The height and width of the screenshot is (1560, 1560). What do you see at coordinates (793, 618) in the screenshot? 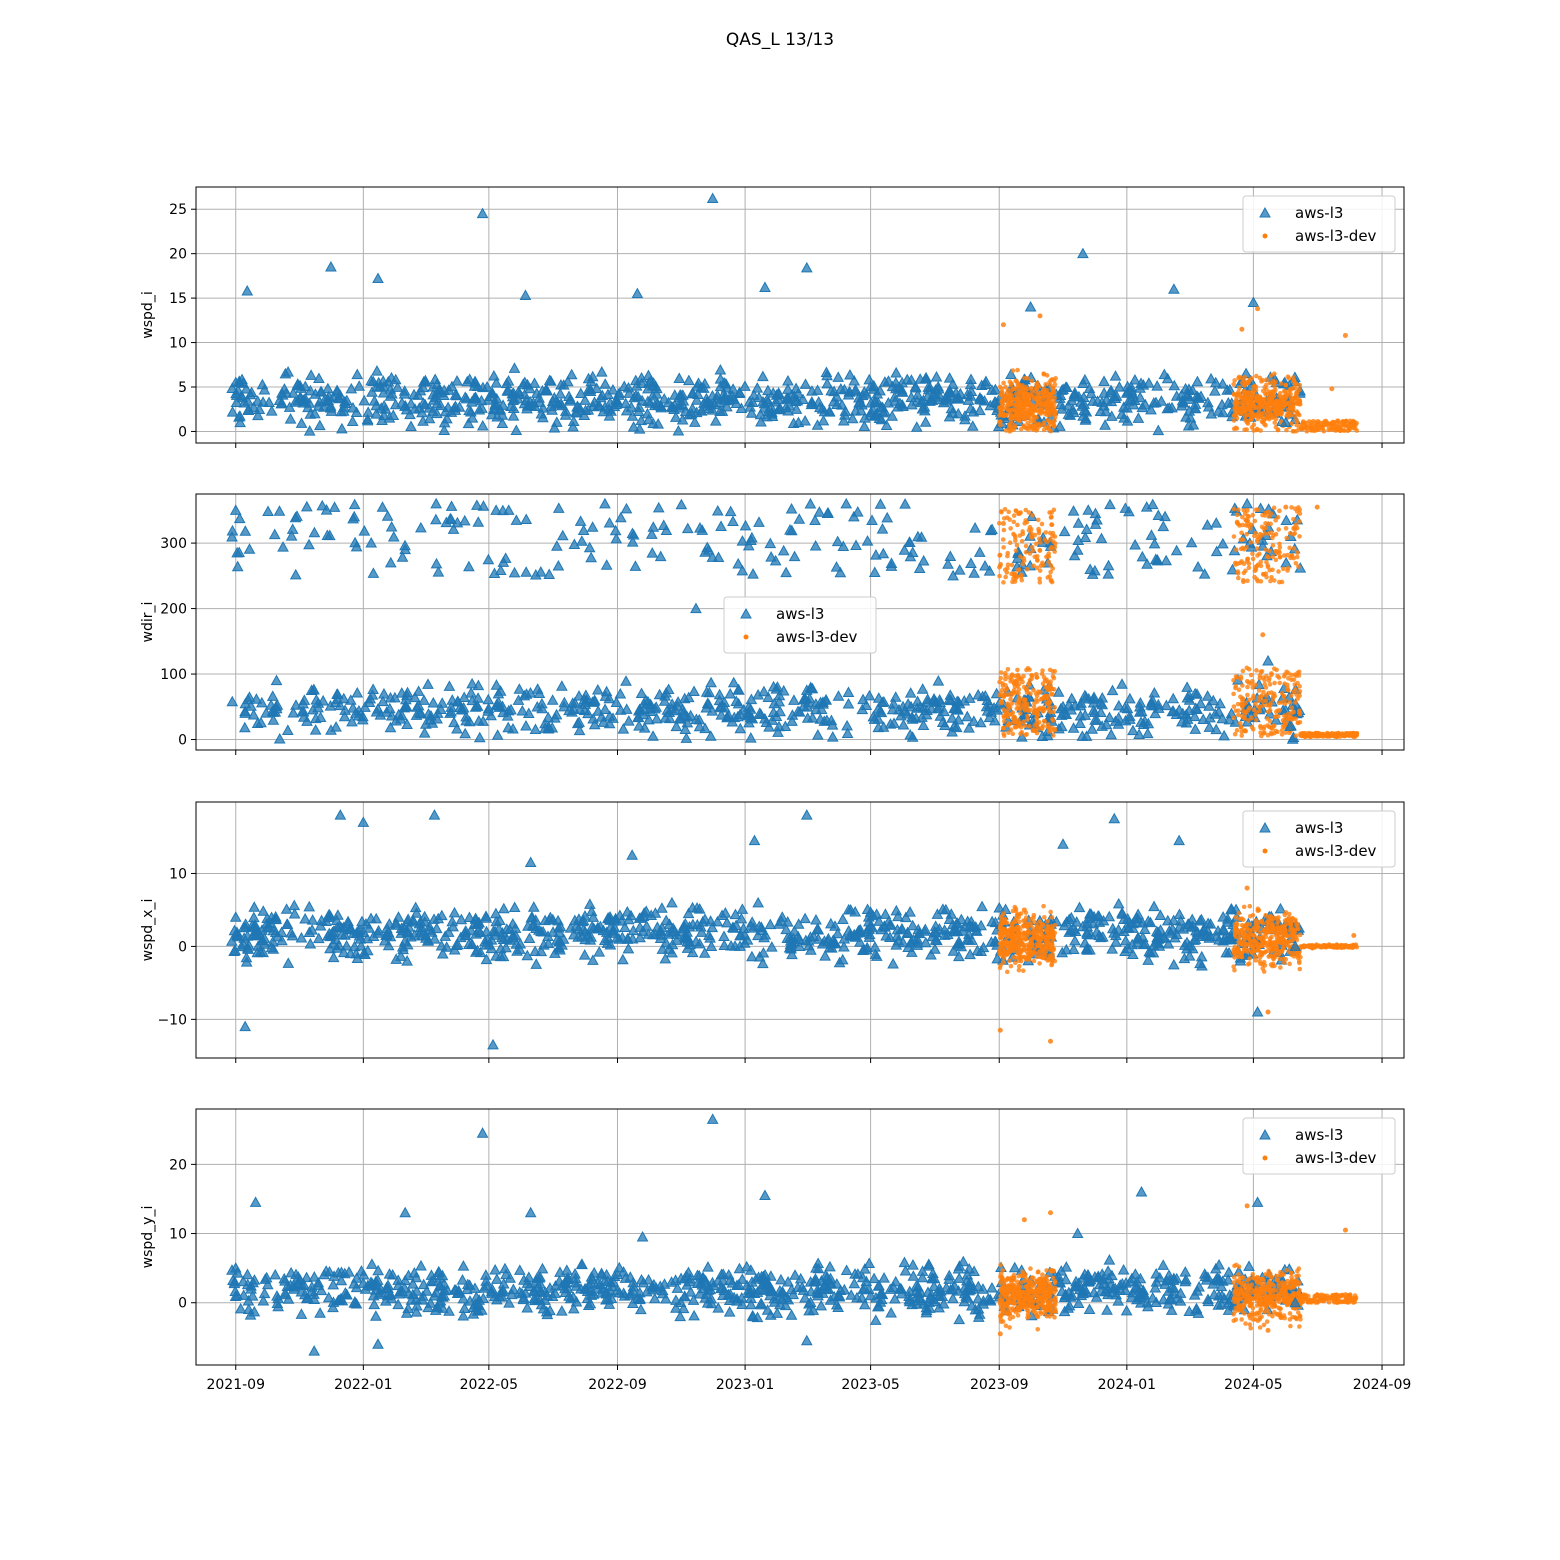
I see `data-points` at bounding box center [793, 618].